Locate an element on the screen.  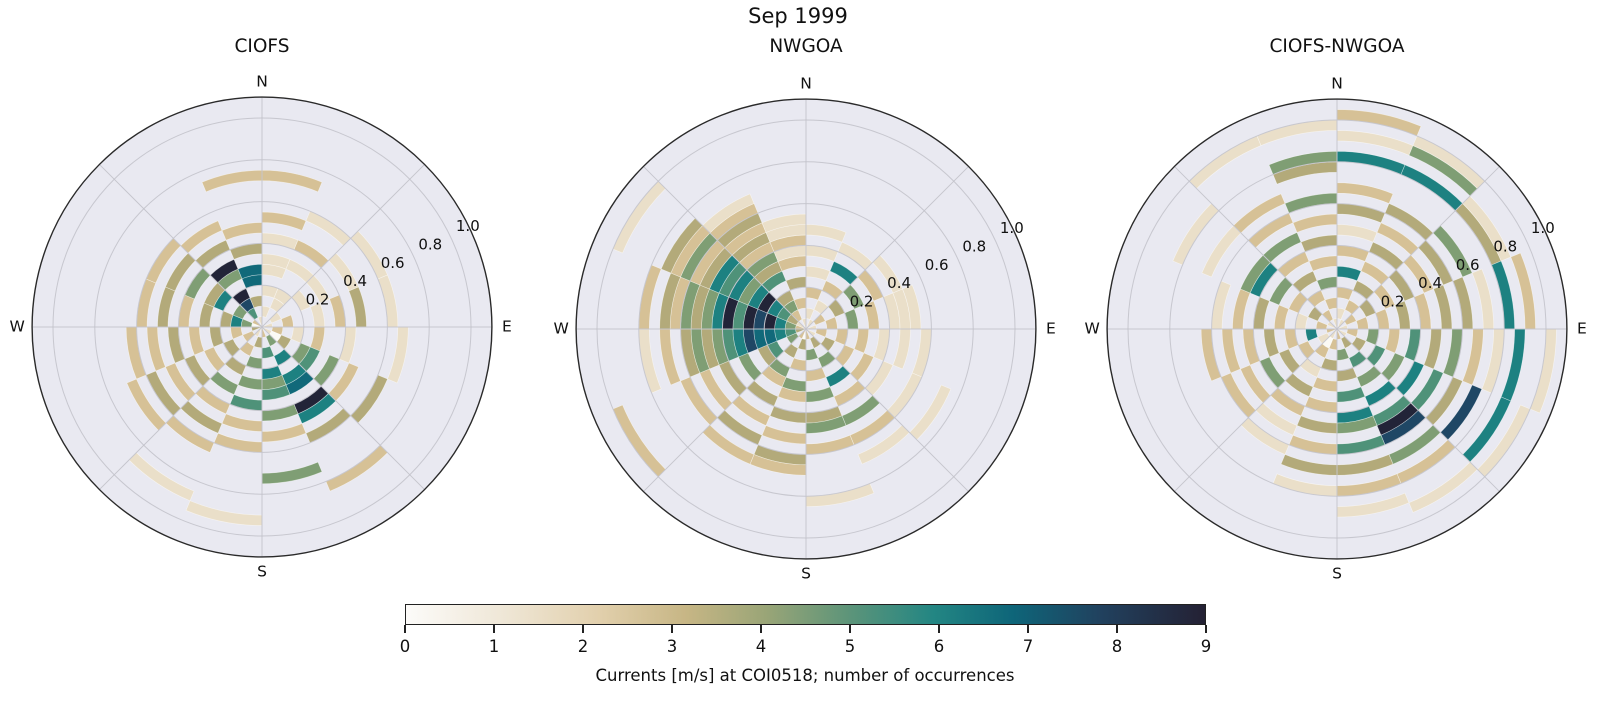
colorbar-tick-label: 3 is located at coordinates (672, 646).